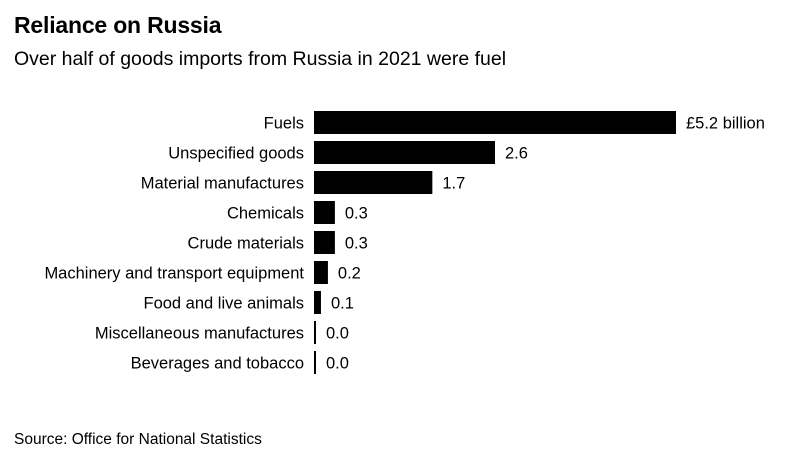  What do you see at coordinates (118, 25) in the screenshot?
I see `chart-title: Reliance on Russia` at bounding box center [118, 25].